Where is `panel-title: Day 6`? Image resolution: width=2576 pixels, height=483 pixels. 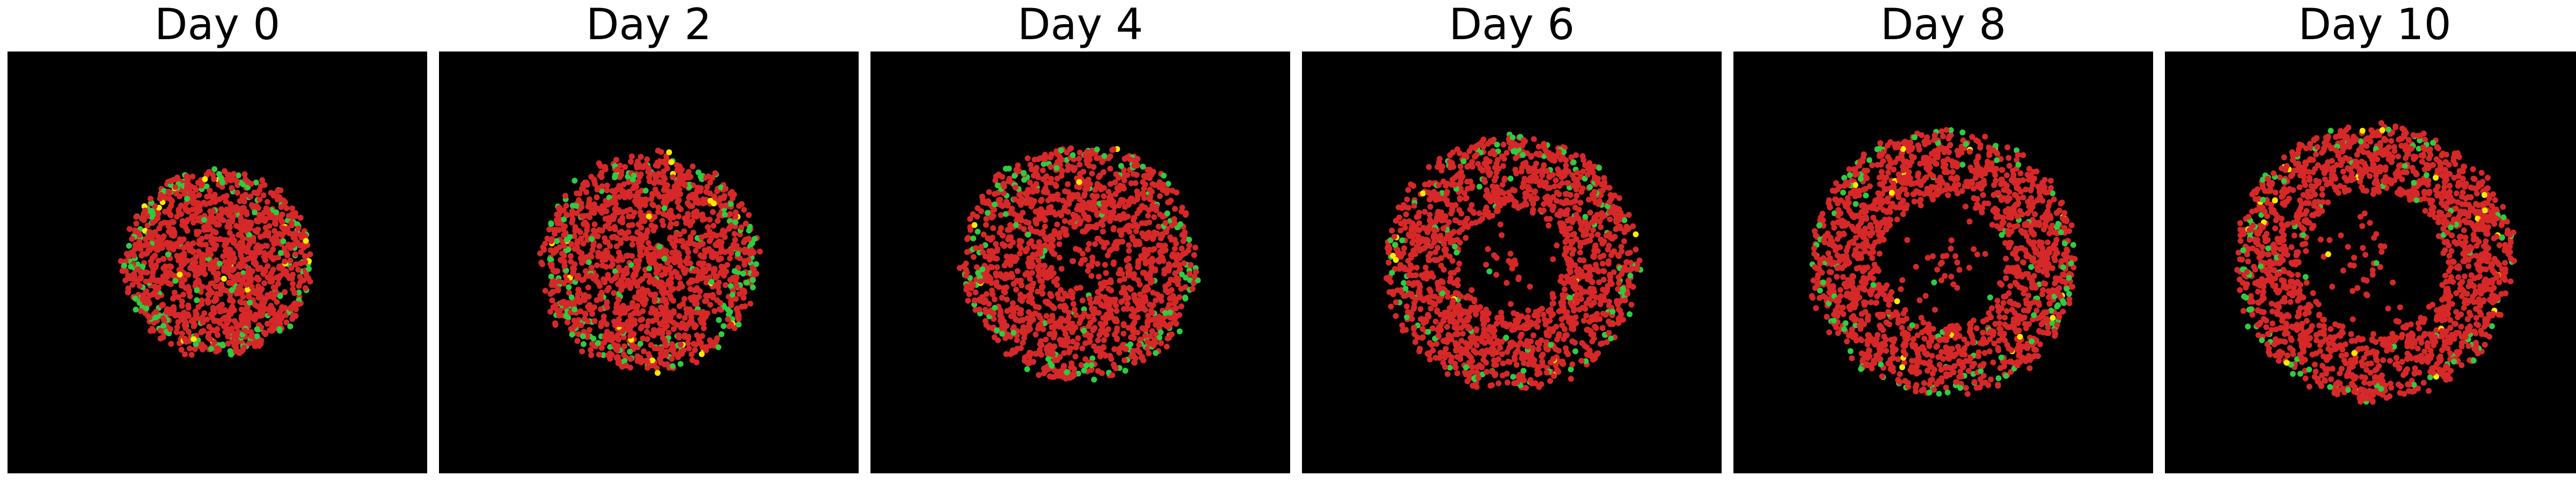 panel-title: Day 6 is located at coordinates (1511, 24).